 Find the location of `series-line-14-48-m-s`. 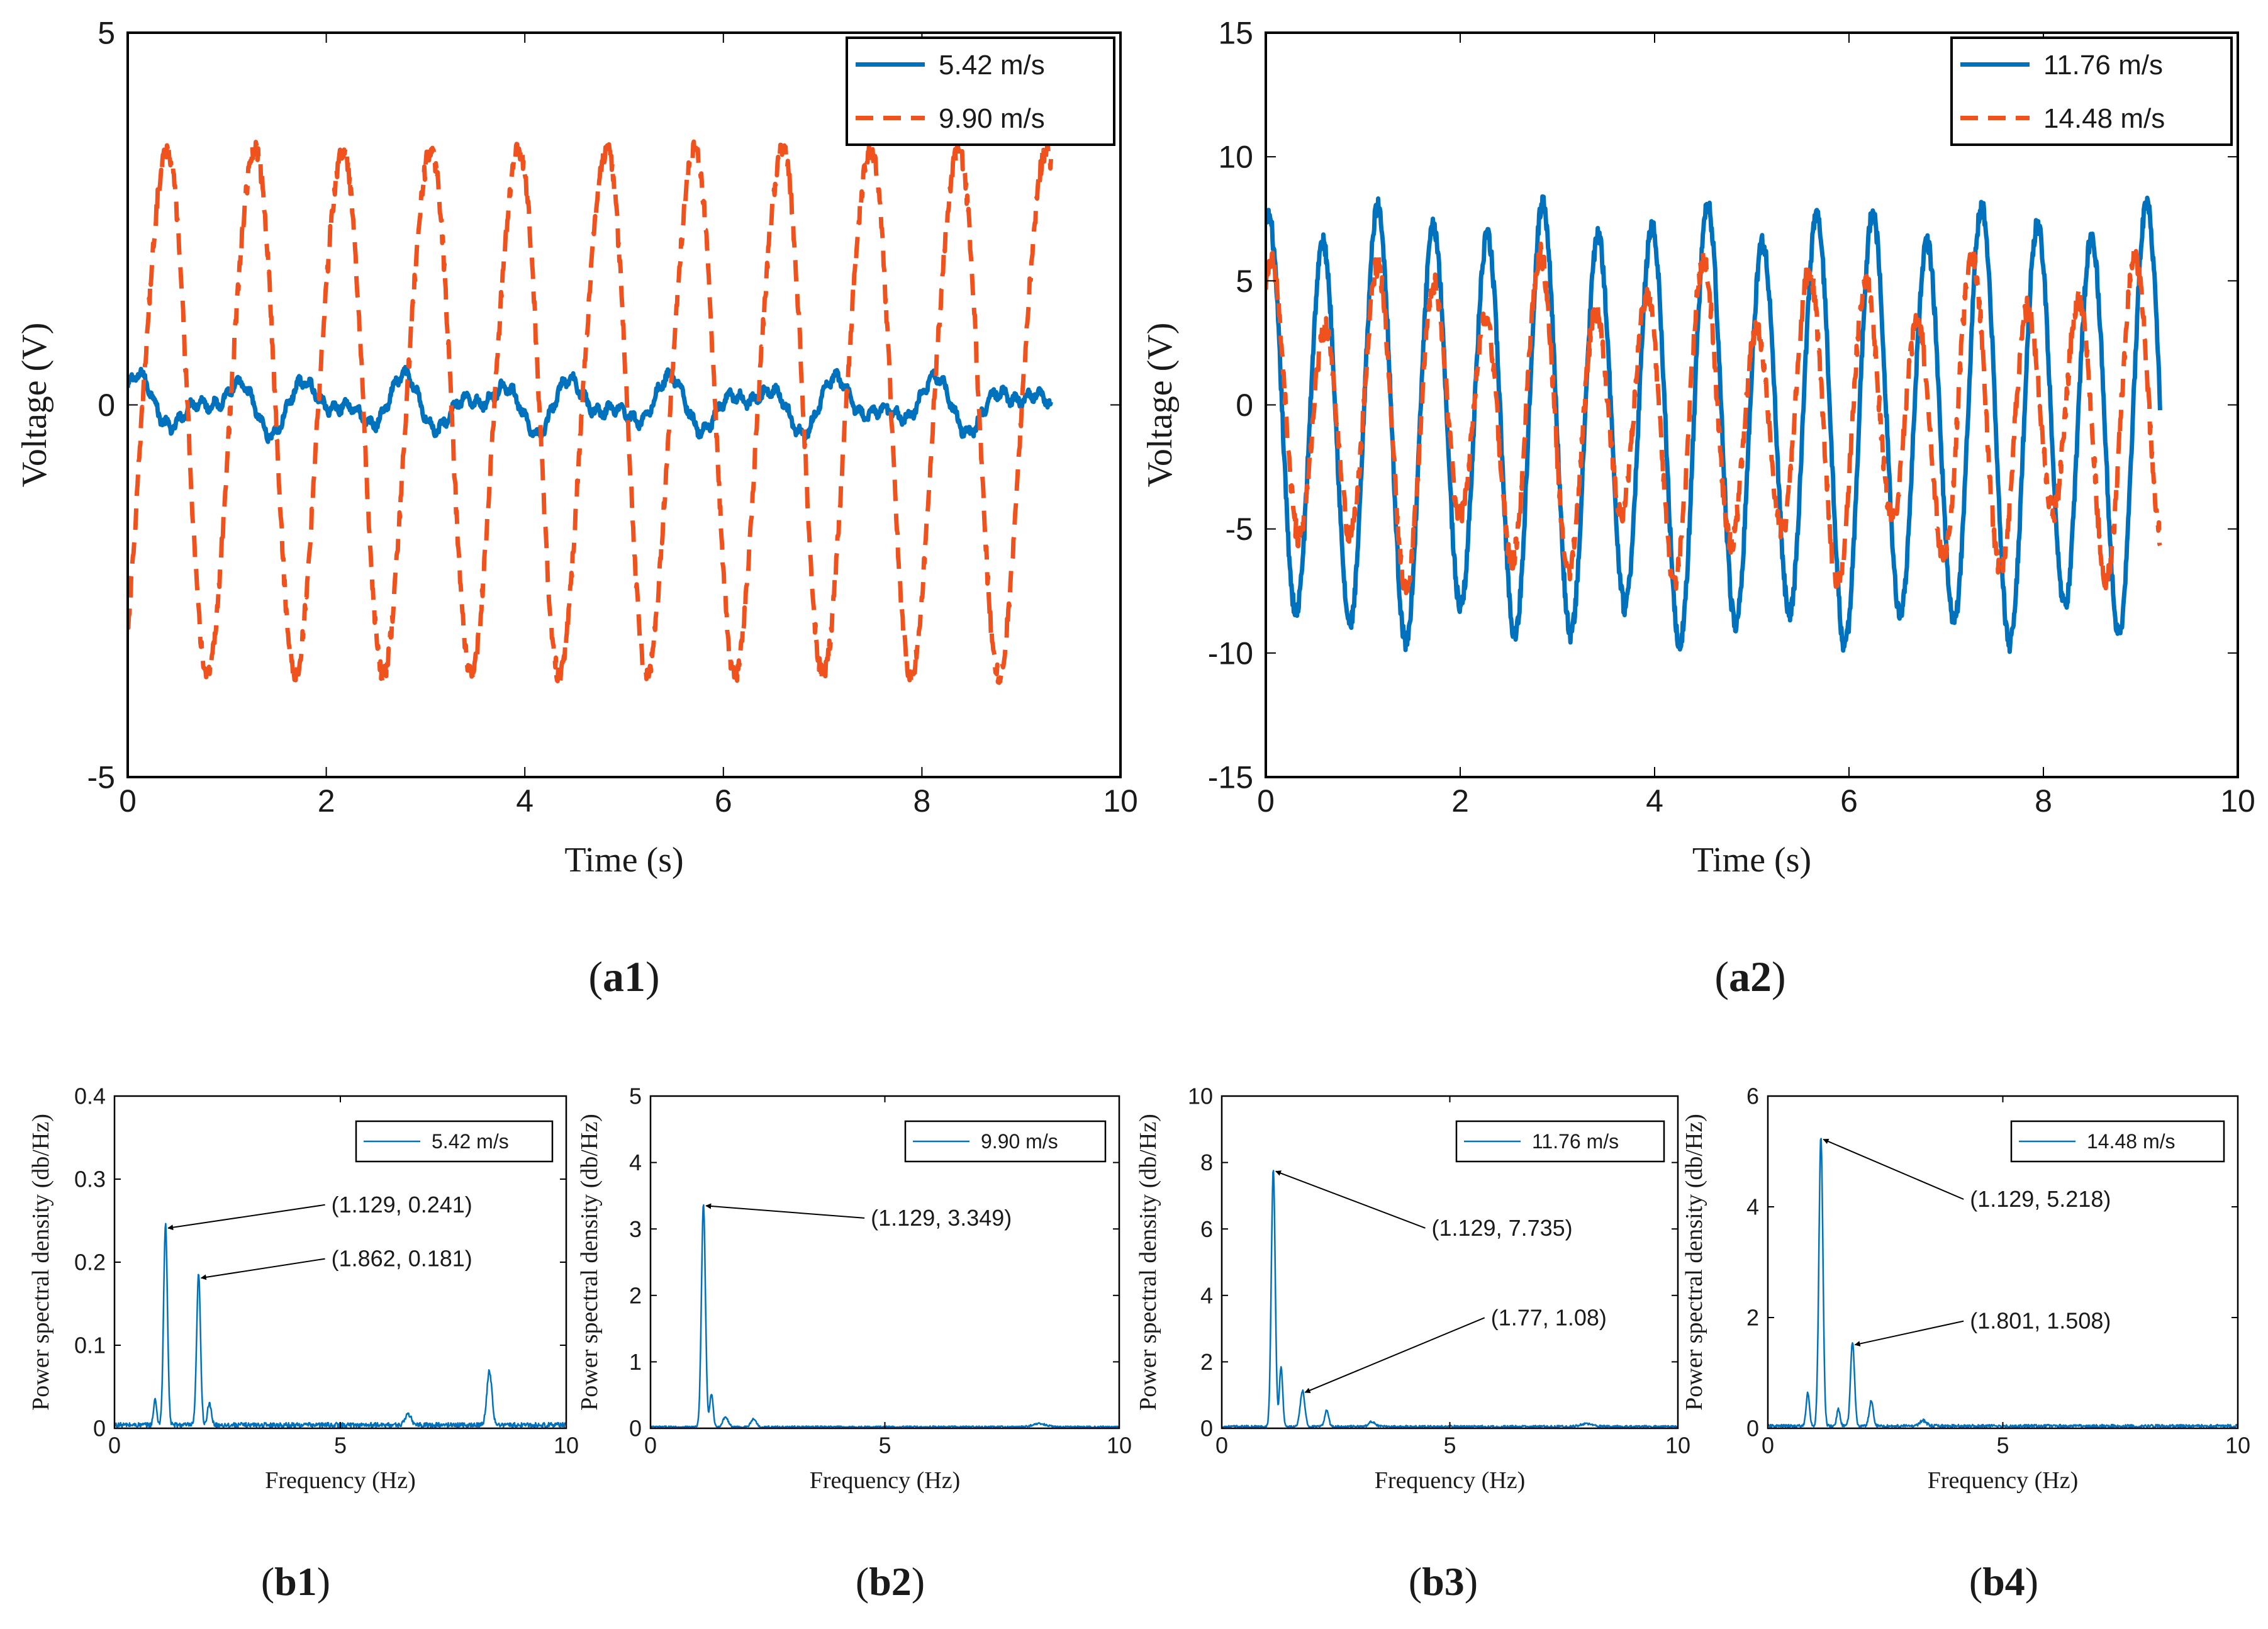

series-line-14-48-m-s is located at coordinates (1714, 418).